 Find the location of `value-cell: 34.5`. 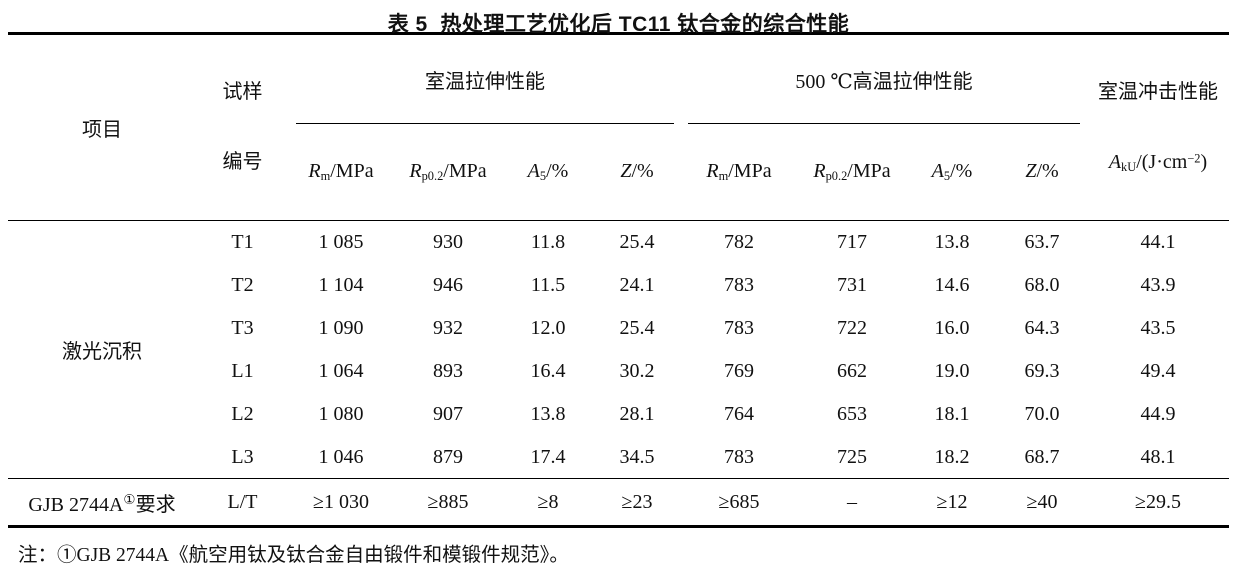

value-cell: 34.5 is located at coordinates (637, 456).